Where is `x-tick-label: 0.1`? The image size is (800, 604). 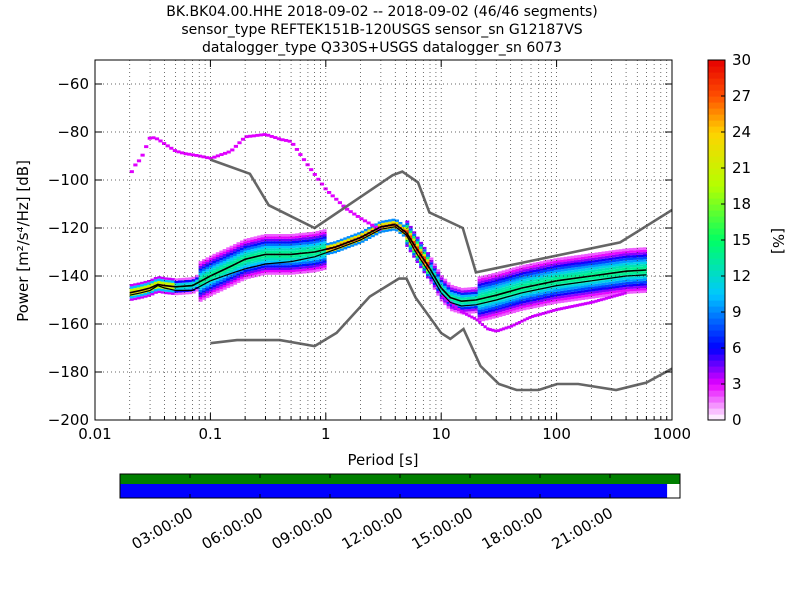
x-tick-label: 0.1 is located at coordinates (210, 434).